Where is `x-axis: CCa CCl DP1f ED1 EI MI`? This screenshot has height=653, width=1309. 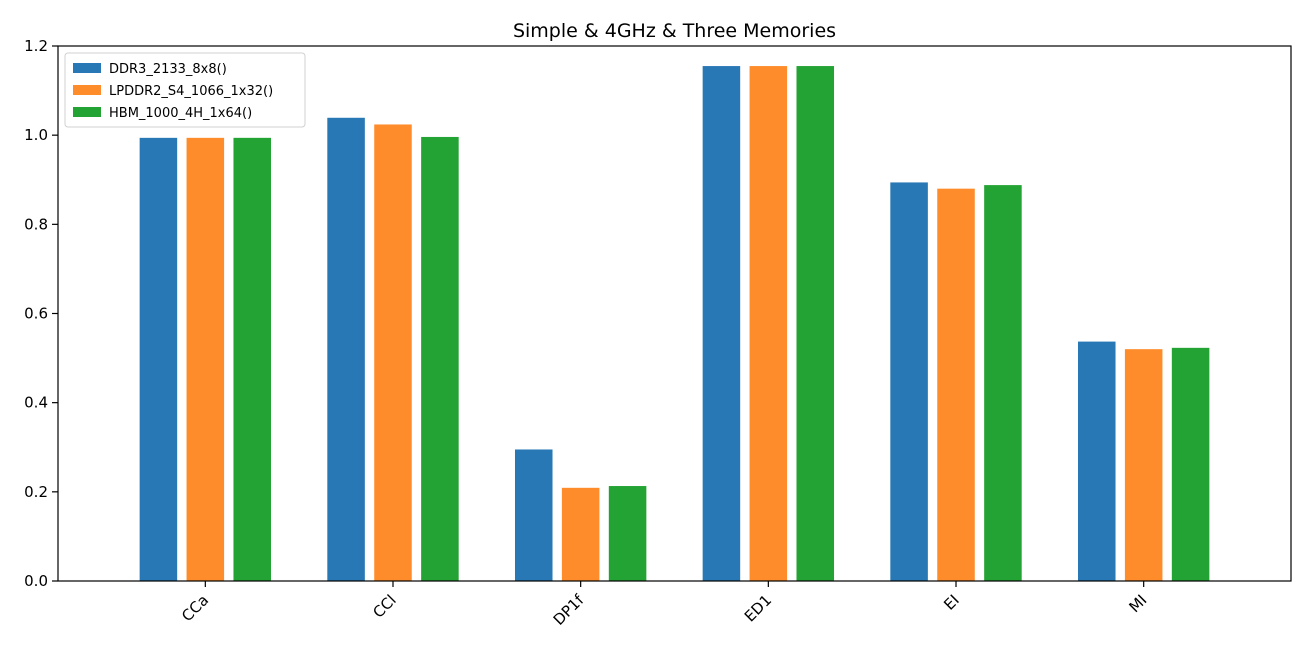 x-axis: CCa CCl DP1f ED1 EI MI is located at coordinates (664, 605).